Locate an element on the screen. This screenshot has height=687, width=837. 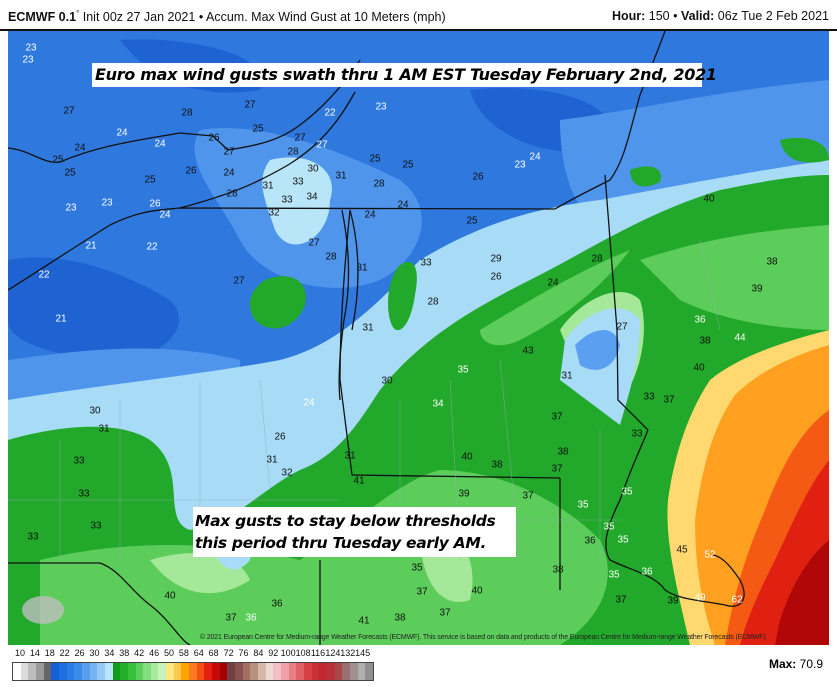
colorbar is located at coordinates (193, 671).